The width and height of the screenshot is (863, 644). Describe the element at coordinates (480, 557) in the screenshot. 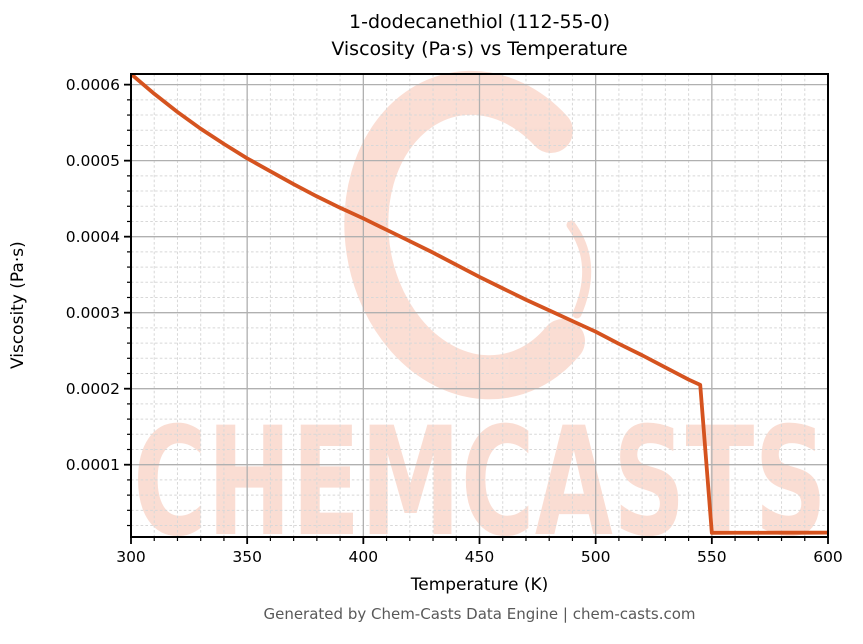

I see `x-tick-label: 450` at that location.